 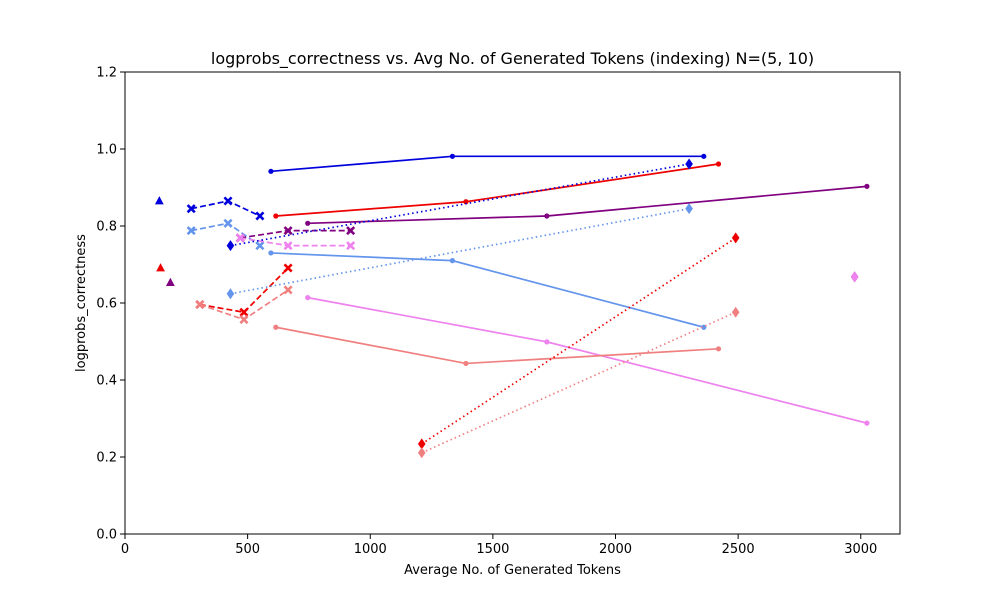 I want to click on x-tick-label: 1500, so click(x=492, y=549).